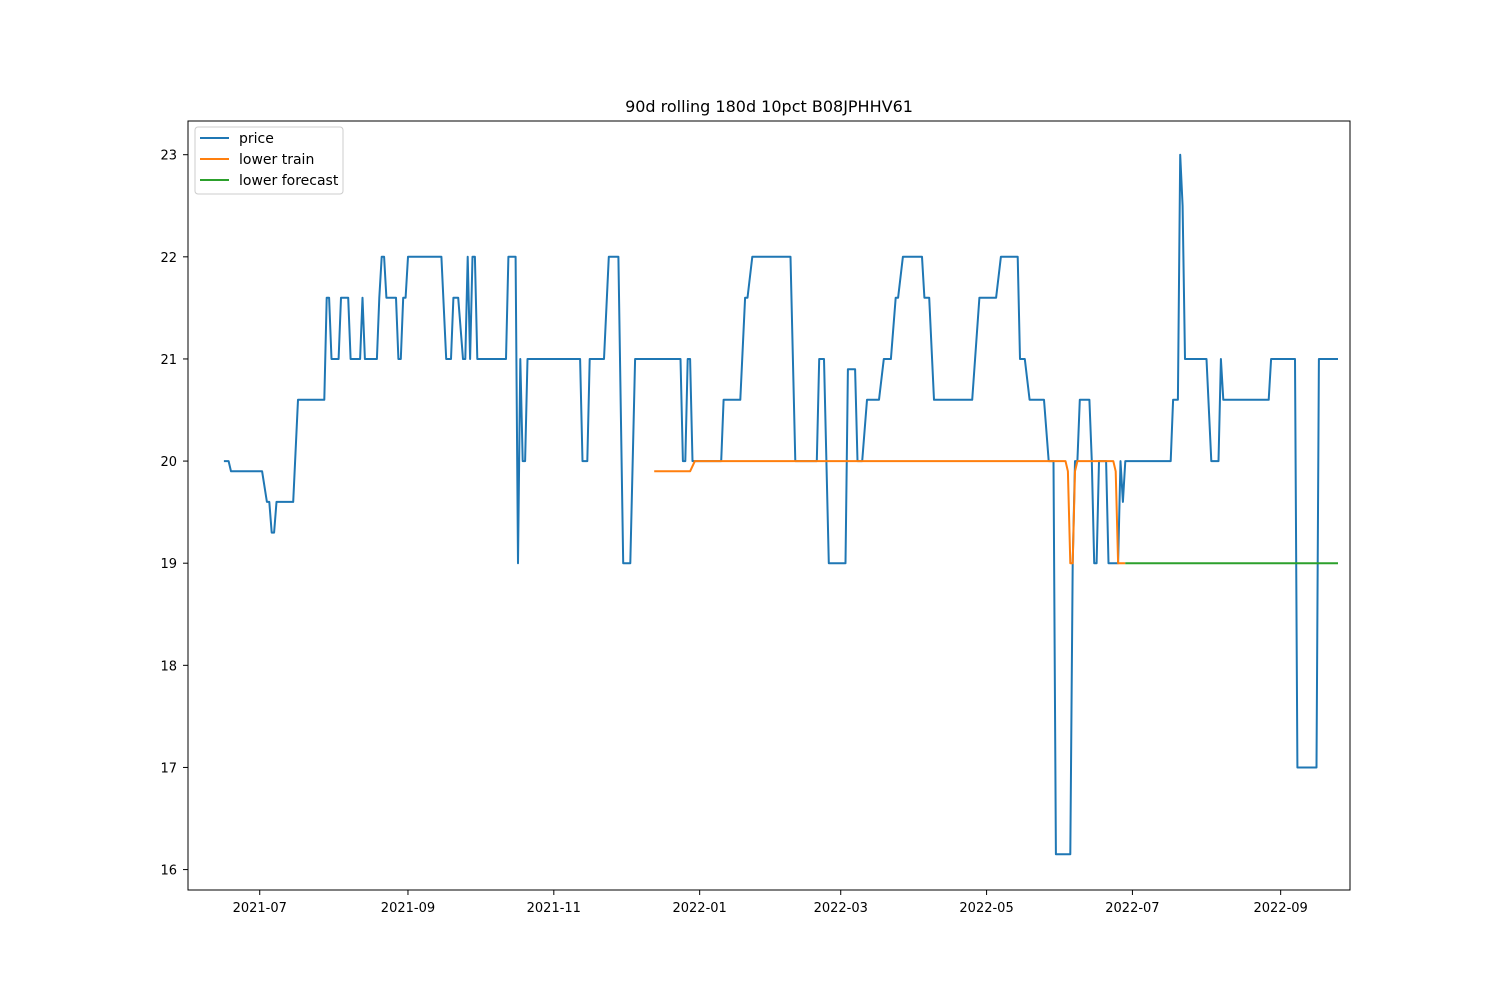 Image resolution: width=1500 pixels, height=1000 pixels. I want to click on legend: price lower train lower forecast, so click(269, 160).